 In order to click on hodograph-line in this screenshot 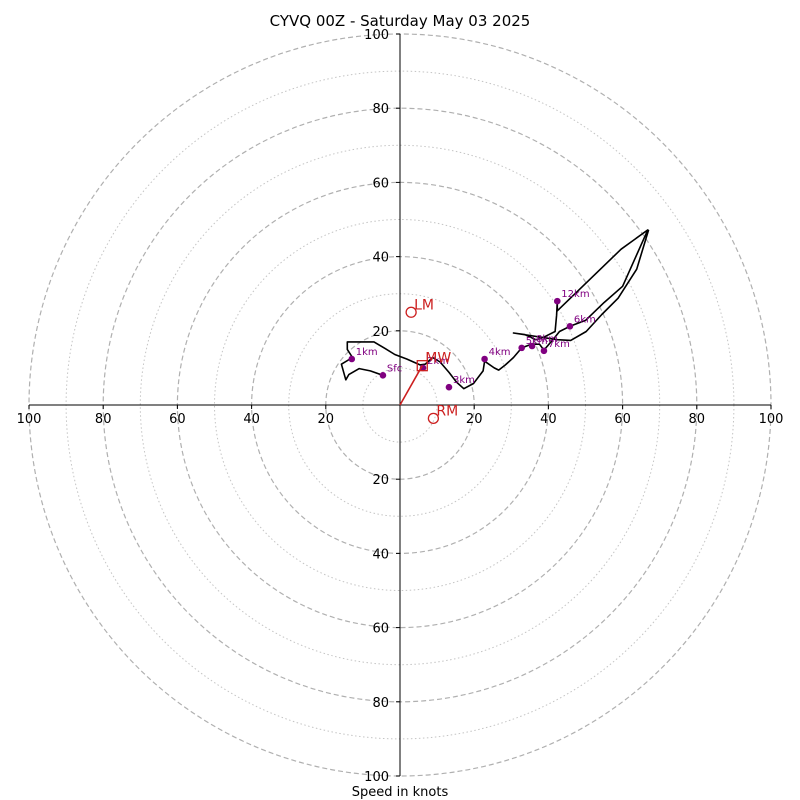, I will do `click(495, 309)`.